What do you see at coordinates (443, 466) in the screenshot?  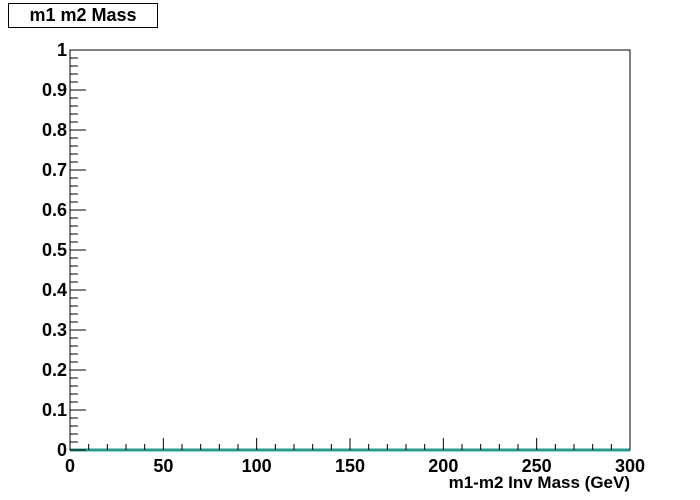 I see `x-tick-label: 200` at bounding box center [443, 466].